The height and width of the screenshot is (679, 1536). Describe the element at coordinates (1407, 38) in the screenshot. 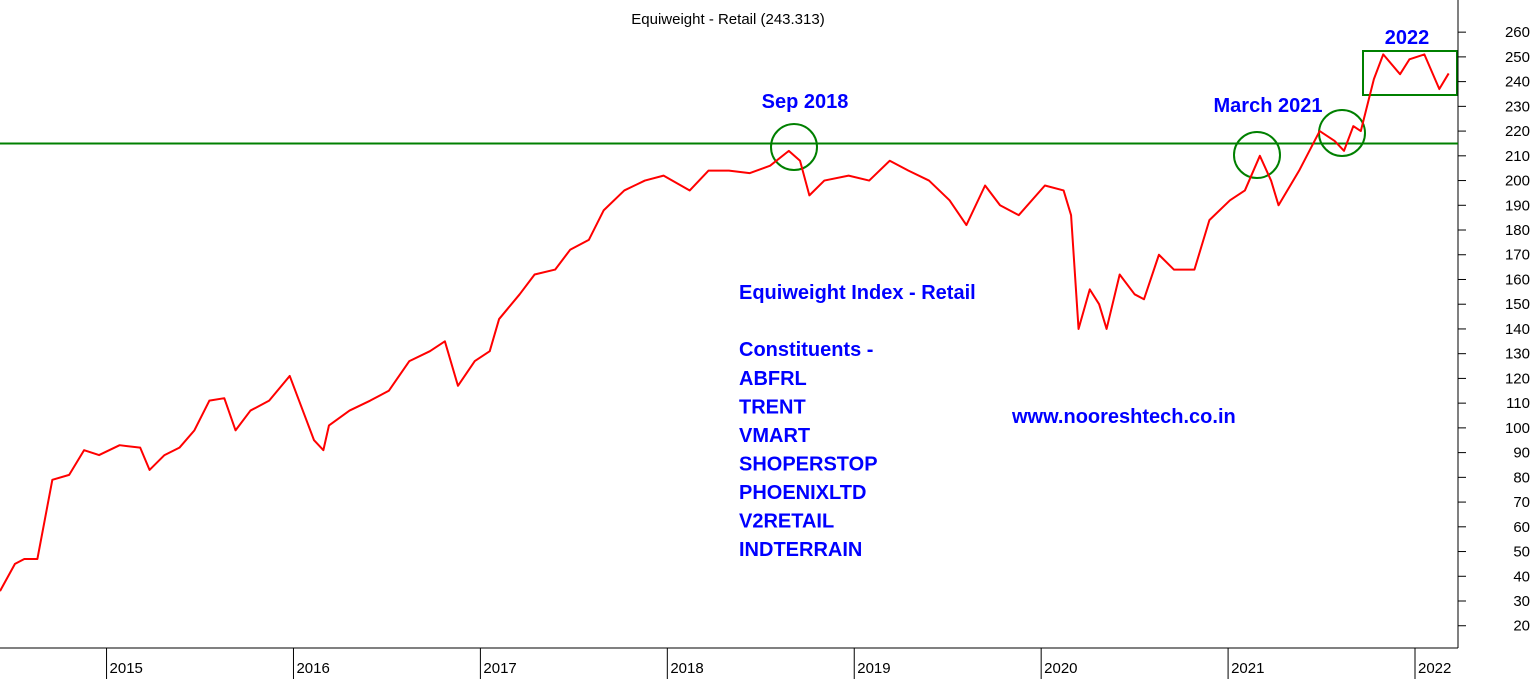

I see `annotation: 2022` at that location.